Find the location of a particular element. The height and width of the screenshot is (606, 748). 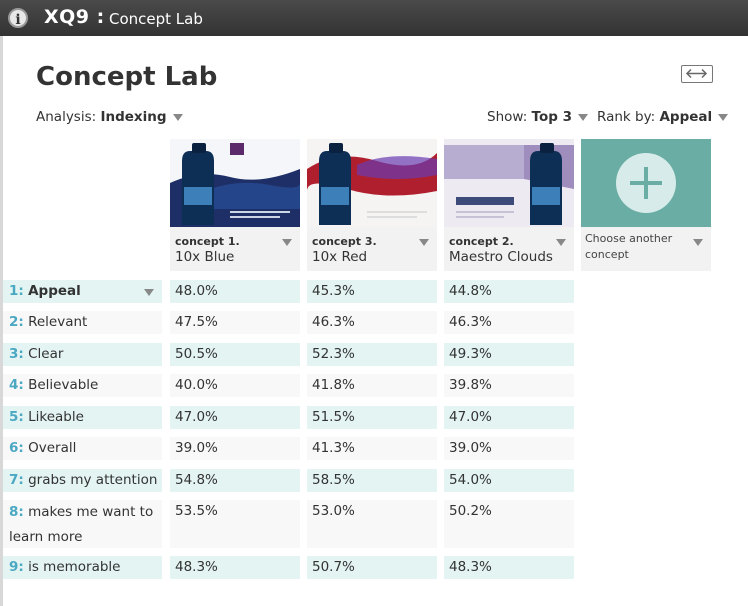

row-label-memorable: 9: is memorable is located at coordinates (82, 567).